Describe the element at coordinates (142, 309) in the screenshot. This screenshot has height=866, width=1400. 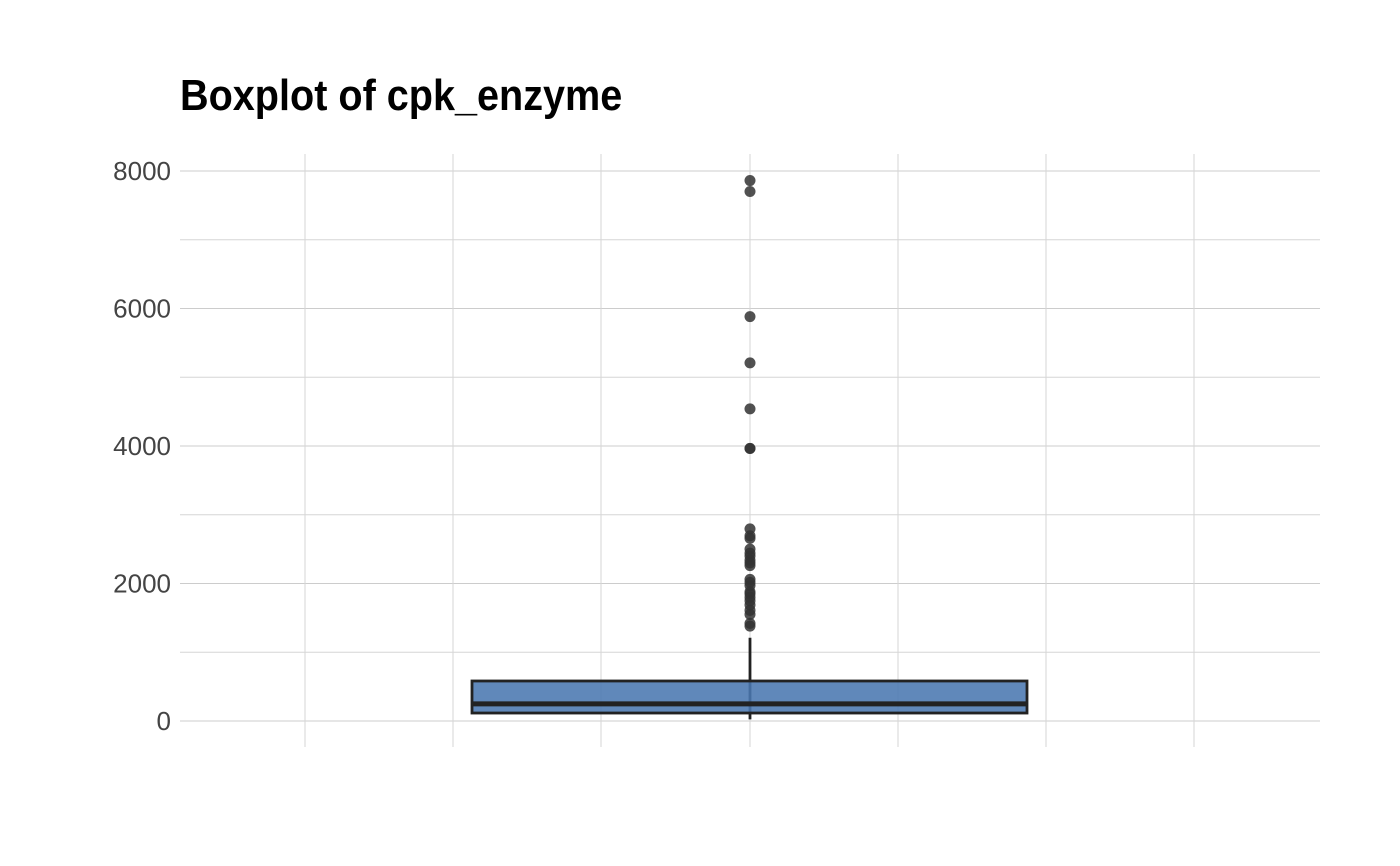
I see `y-tick-label: 6000` at that location.